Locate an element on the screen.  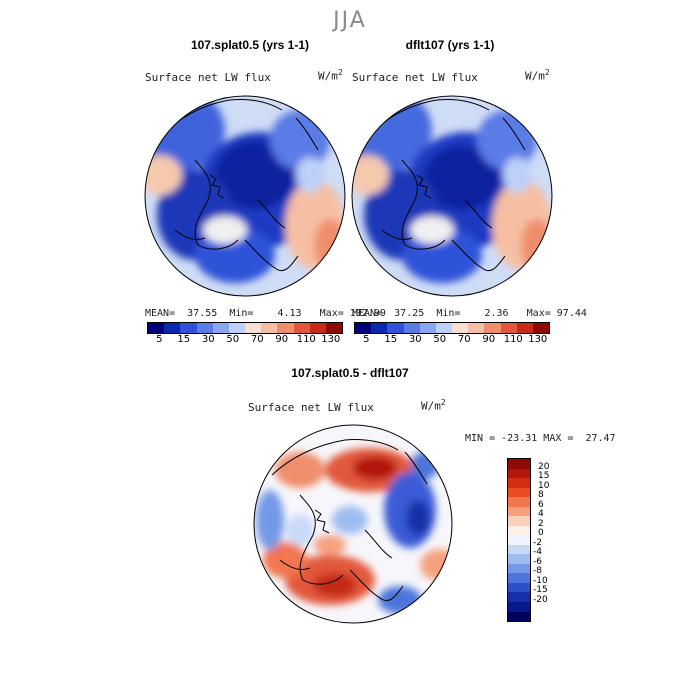
diff-minmax: MIN = -23.31 MAX = 27.47 is located at coordinates (540, 438).